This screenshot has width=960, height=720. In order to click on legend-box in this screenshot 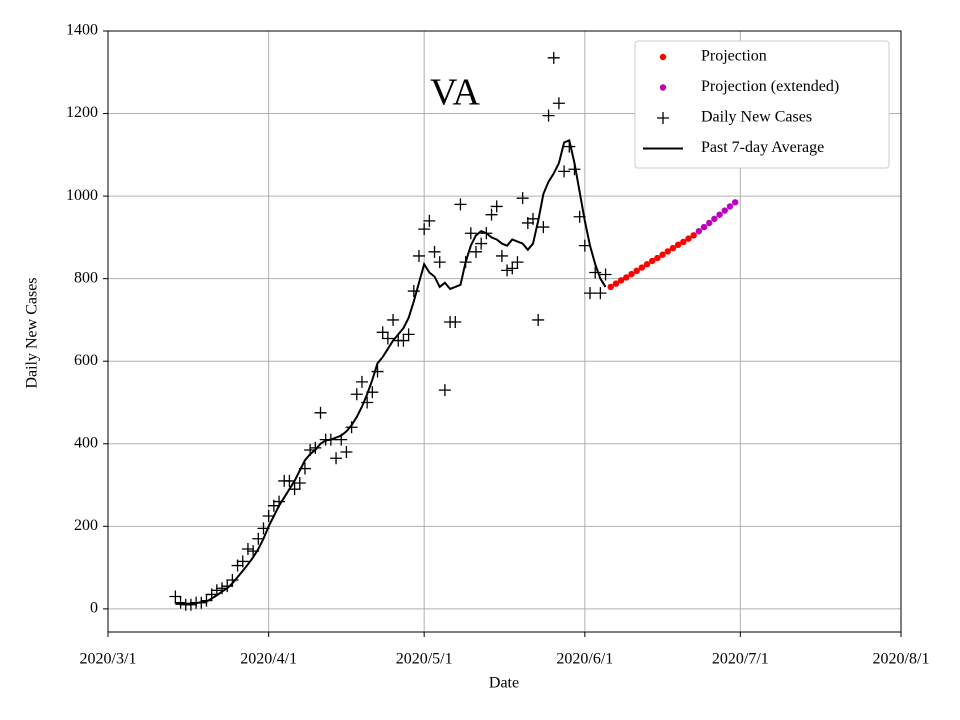, I will do `click(762, 104)`.